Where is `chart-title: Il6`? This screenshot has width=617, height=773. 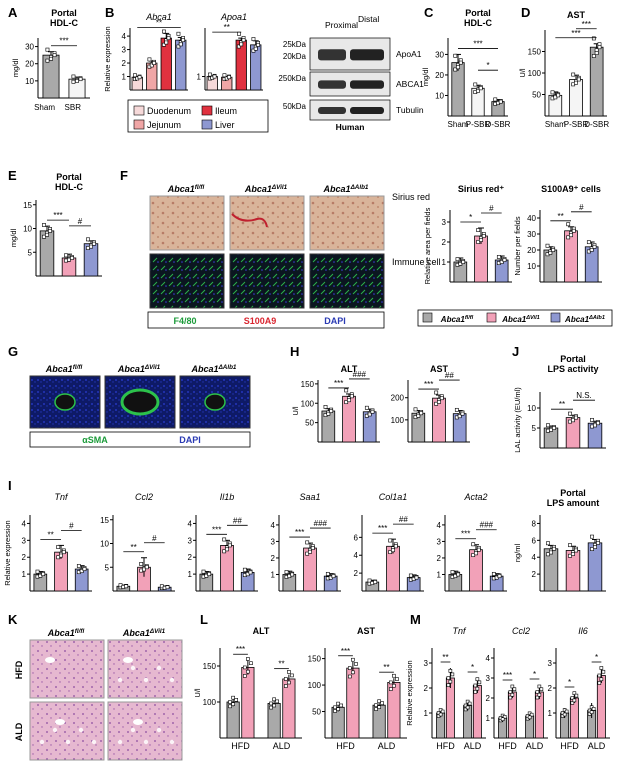
chart-title: Il6 is located at coordinates (583, 631).